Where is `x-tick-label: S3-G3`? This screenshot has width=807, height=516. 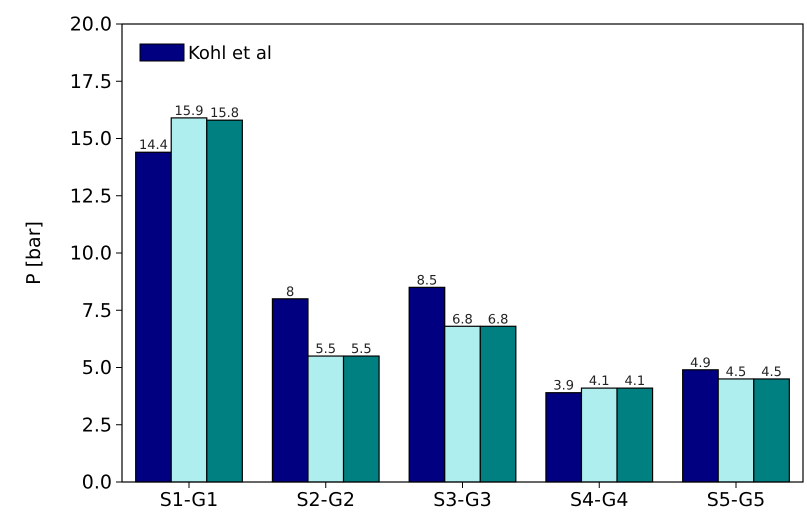
x-tick-label: S3-G3 is located at coordinates (462, 500).